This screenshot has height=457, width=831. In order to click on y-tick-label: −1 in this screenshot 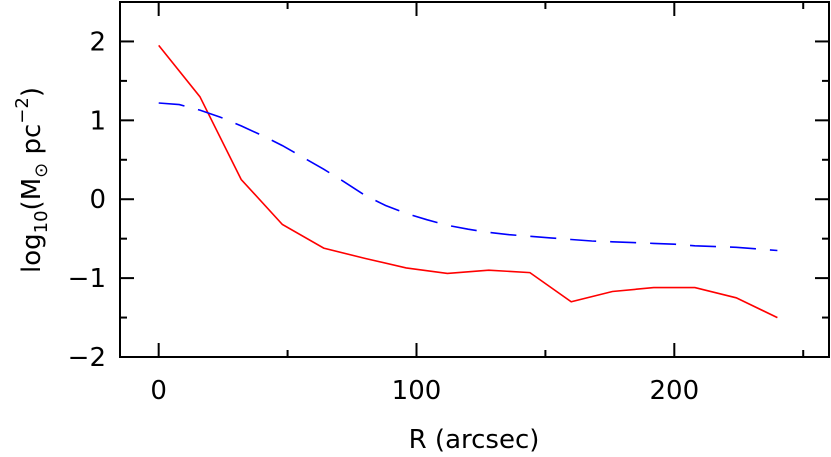, I will do `click(87, 279)`.